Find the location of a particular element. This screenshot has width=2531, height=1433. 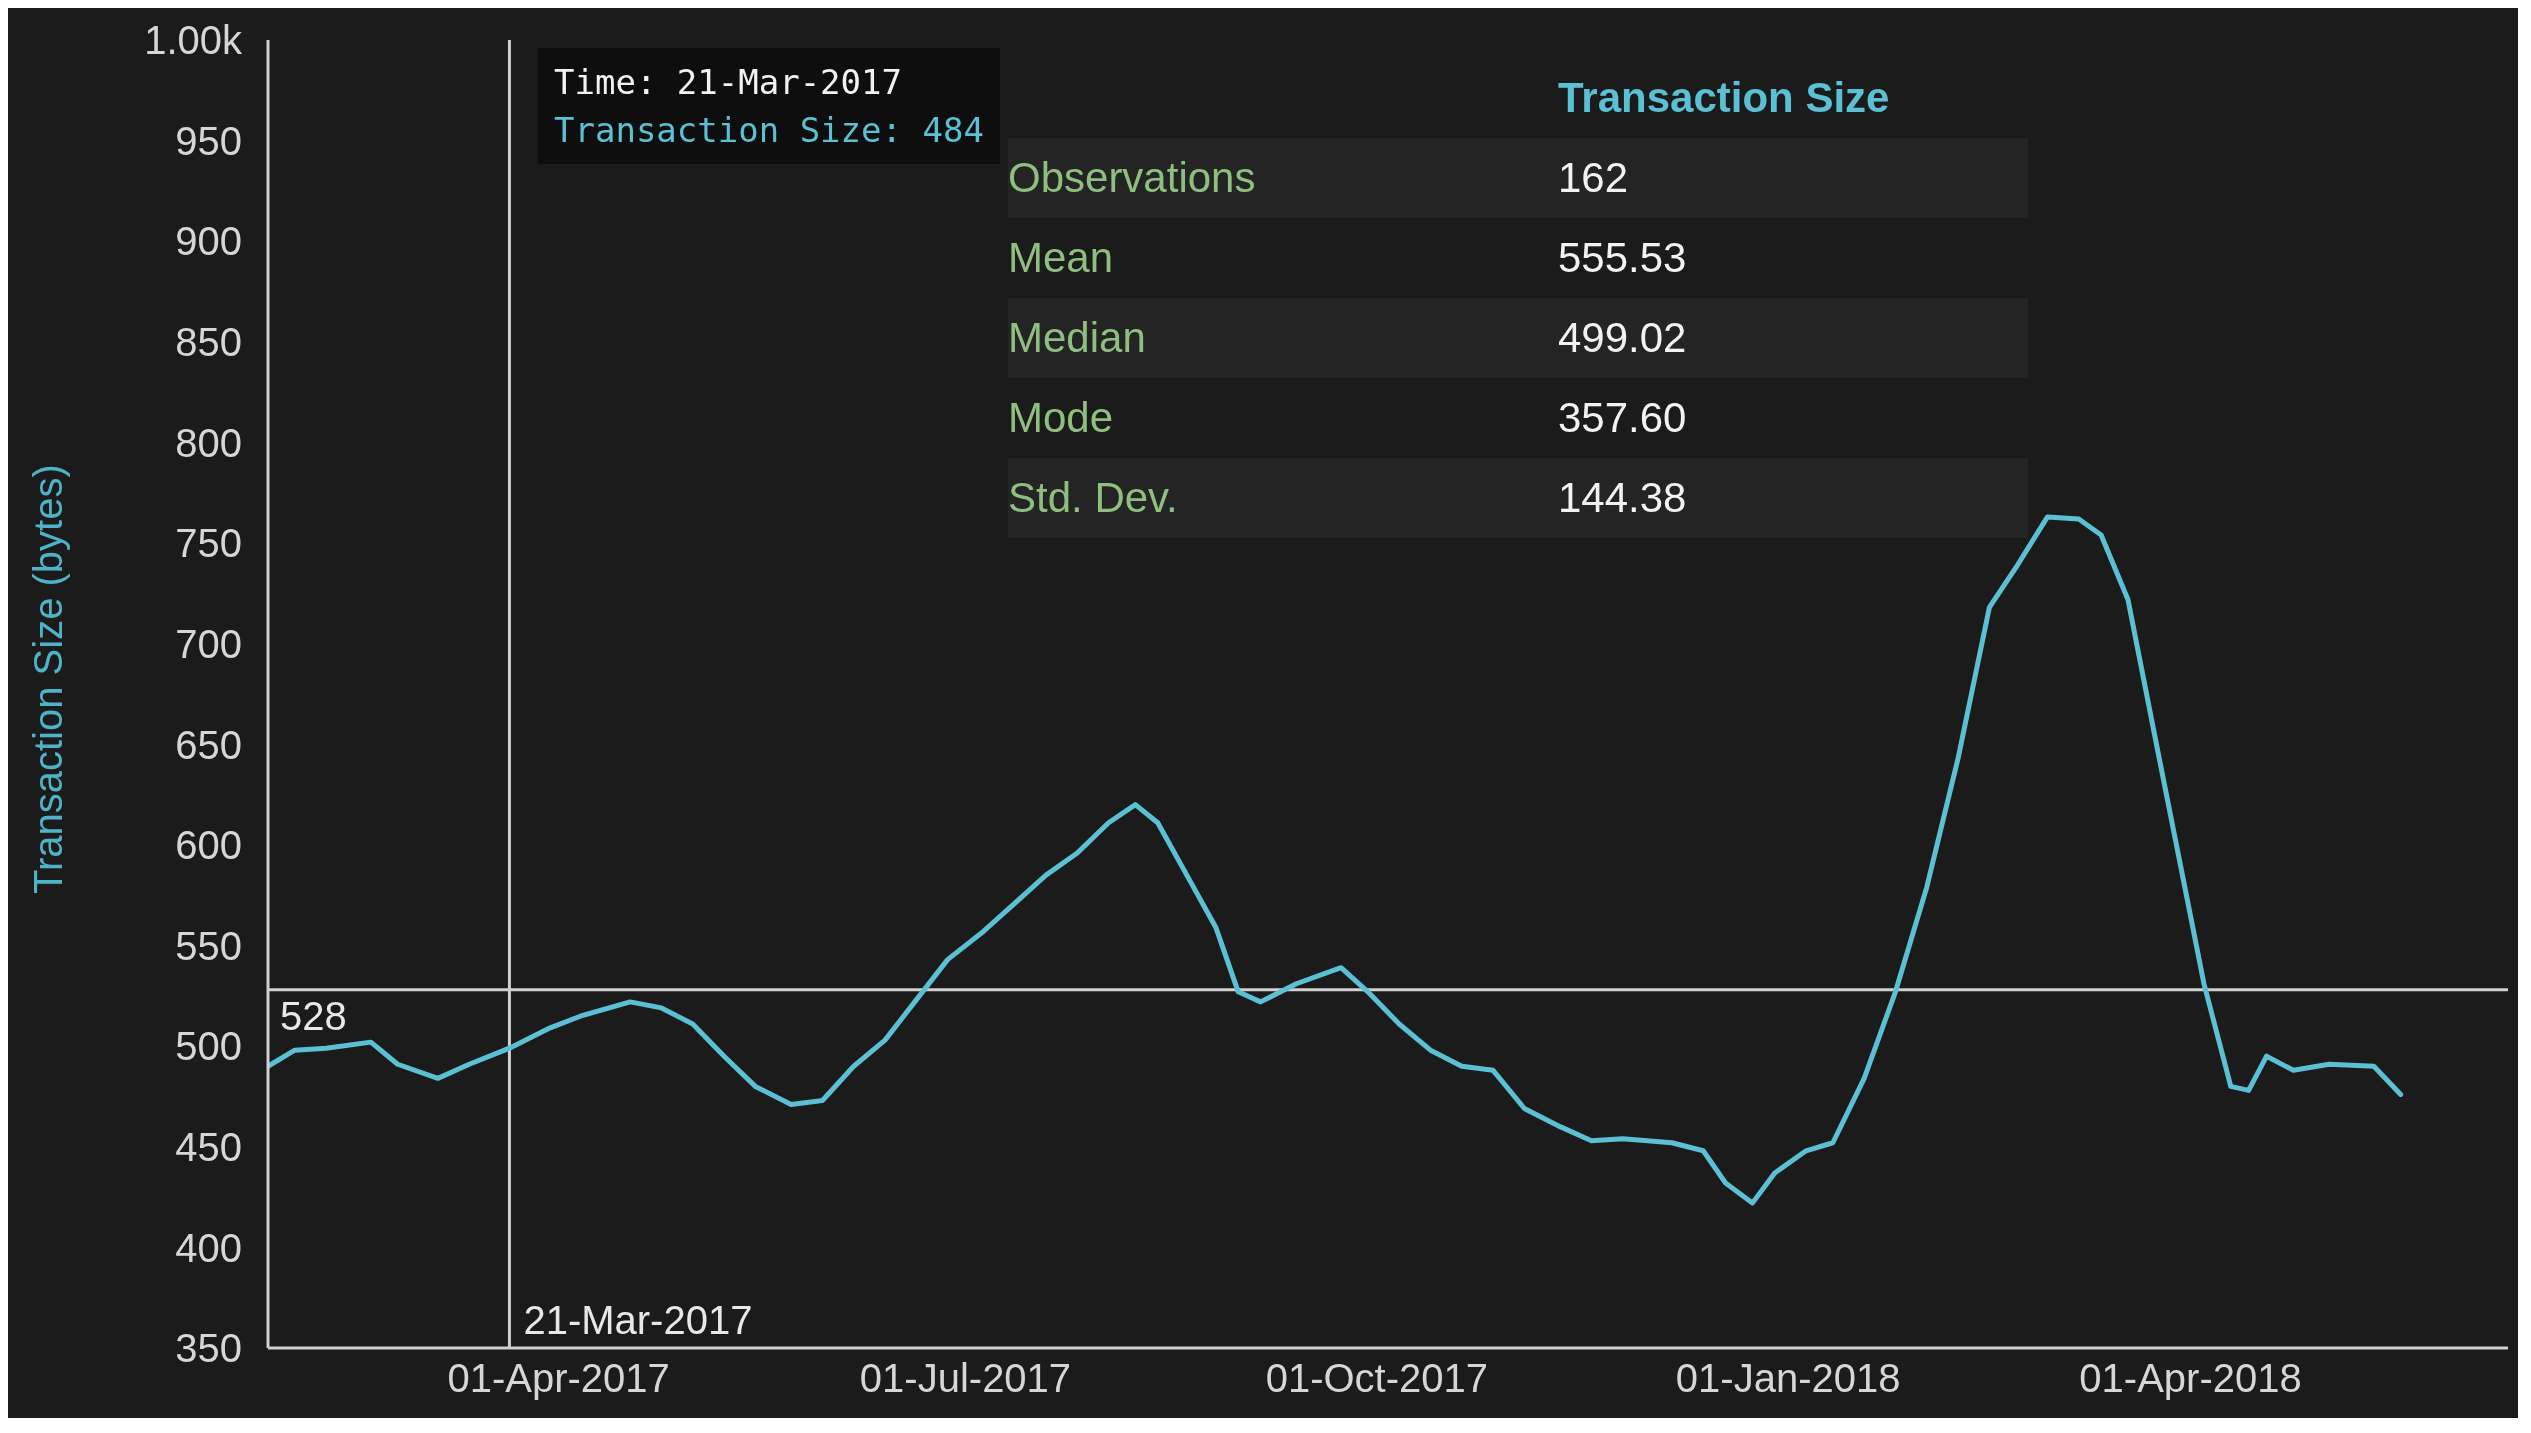

annotation: 162 is located at coordinates (1593, 178).